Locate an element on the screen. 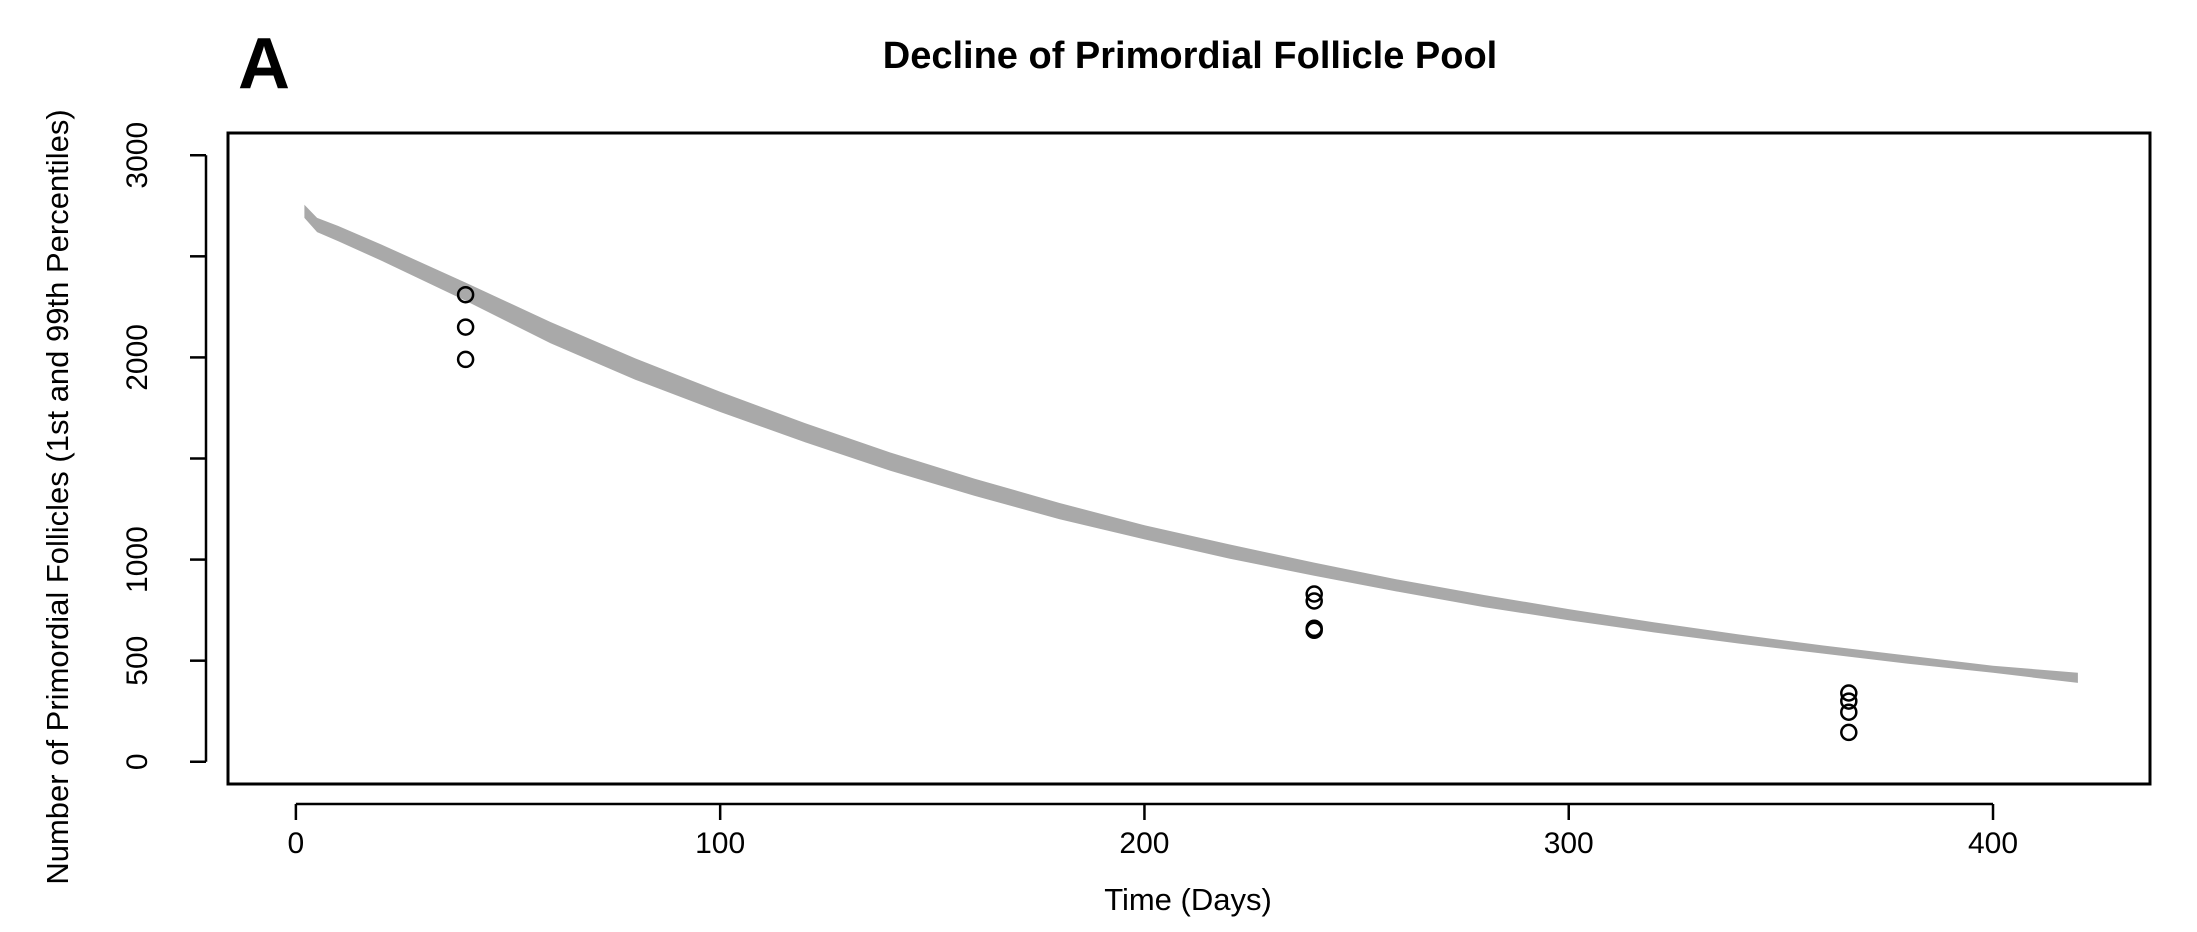 Image resolution: width=2197 pixels, height=932 pixels. x-axis-label: Time (Days) is located at coordinates (1188, 899).